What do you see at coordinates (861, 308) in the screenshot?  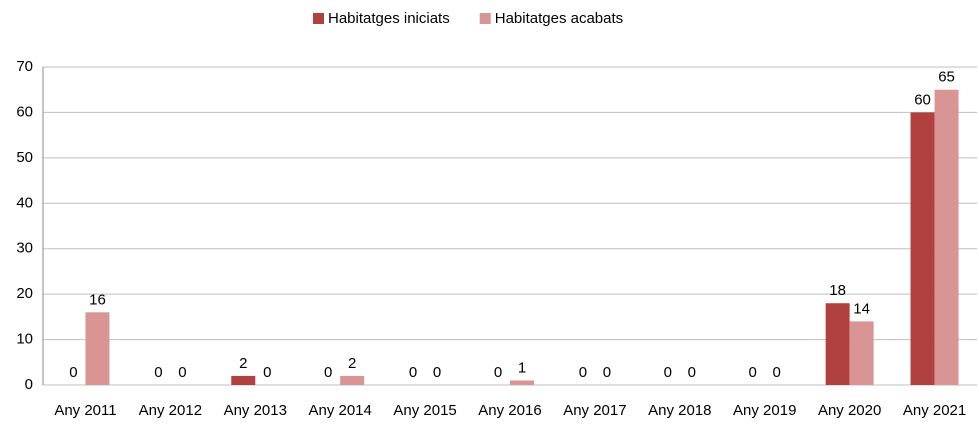 I see `value-label: 14` at bounding box center [861, 308].